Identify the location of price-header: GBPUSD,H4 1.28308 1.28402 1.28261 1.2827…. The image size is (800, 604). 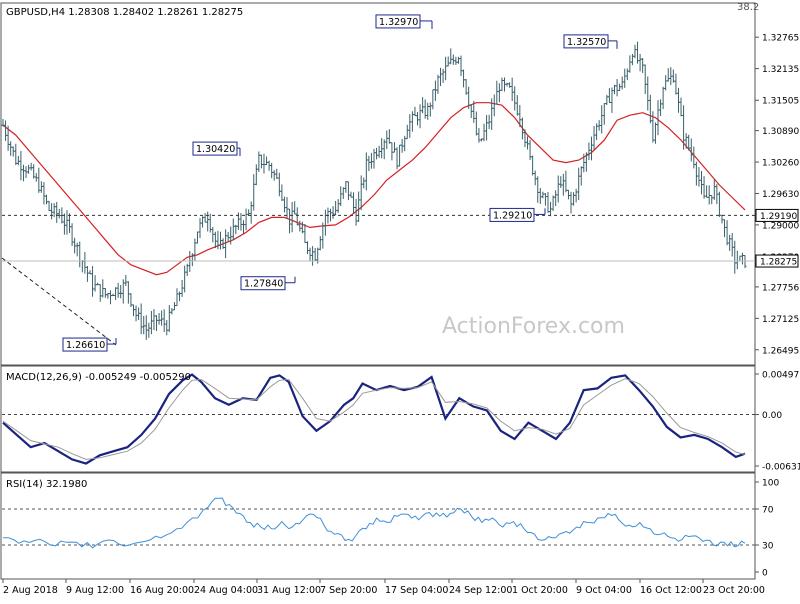
(124, 12).